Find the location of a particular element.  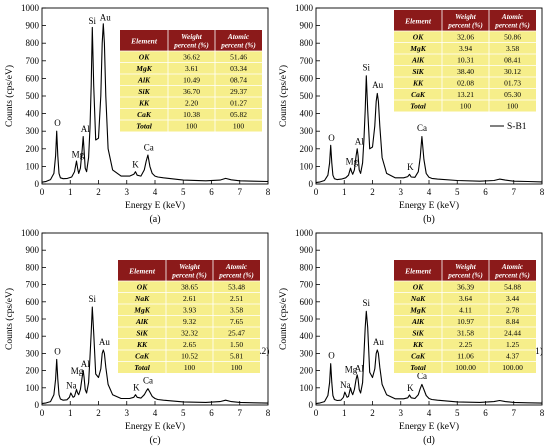

table-cell: 02.08 is located at coordinates (465, 83).